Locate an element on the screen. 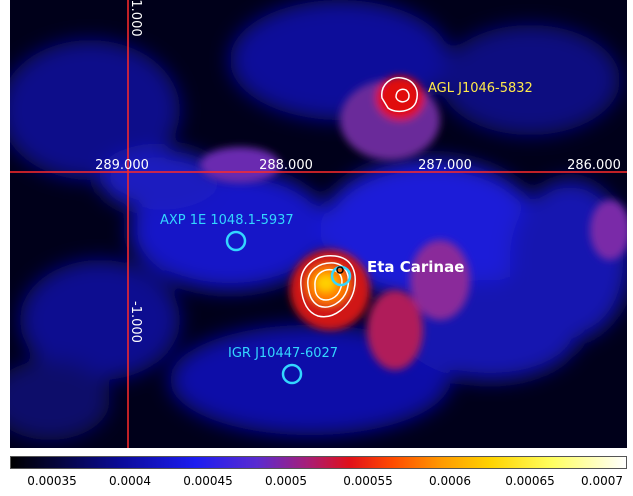  axp-marker-circle is located at coordinates (236, 241).